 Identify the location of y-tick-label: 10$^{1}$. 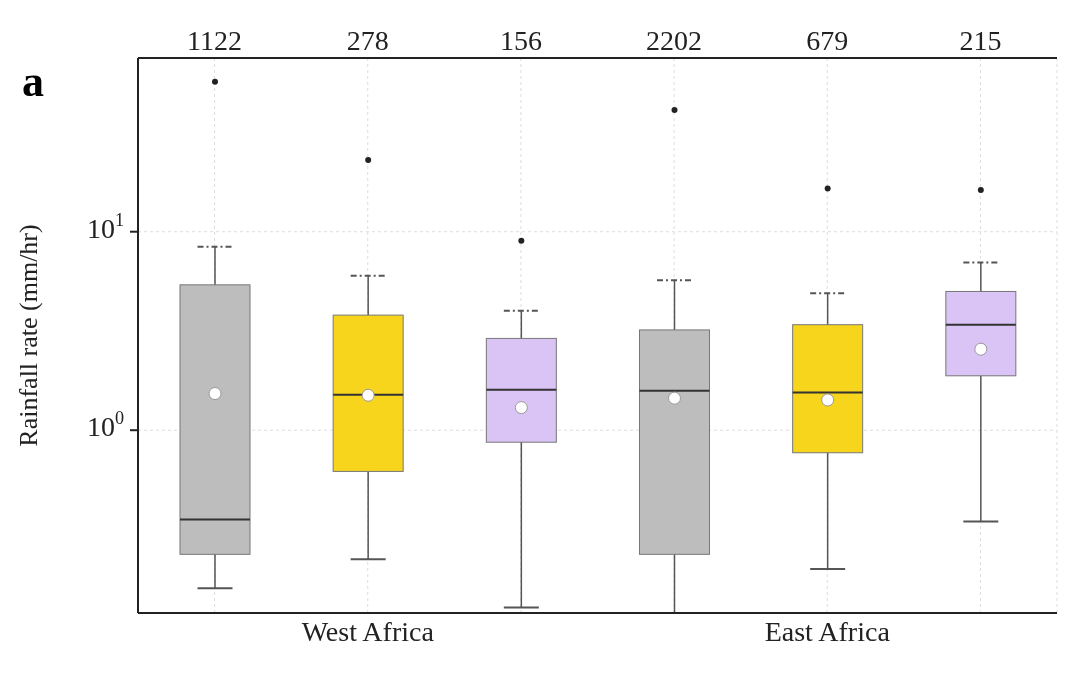
(105, 227).